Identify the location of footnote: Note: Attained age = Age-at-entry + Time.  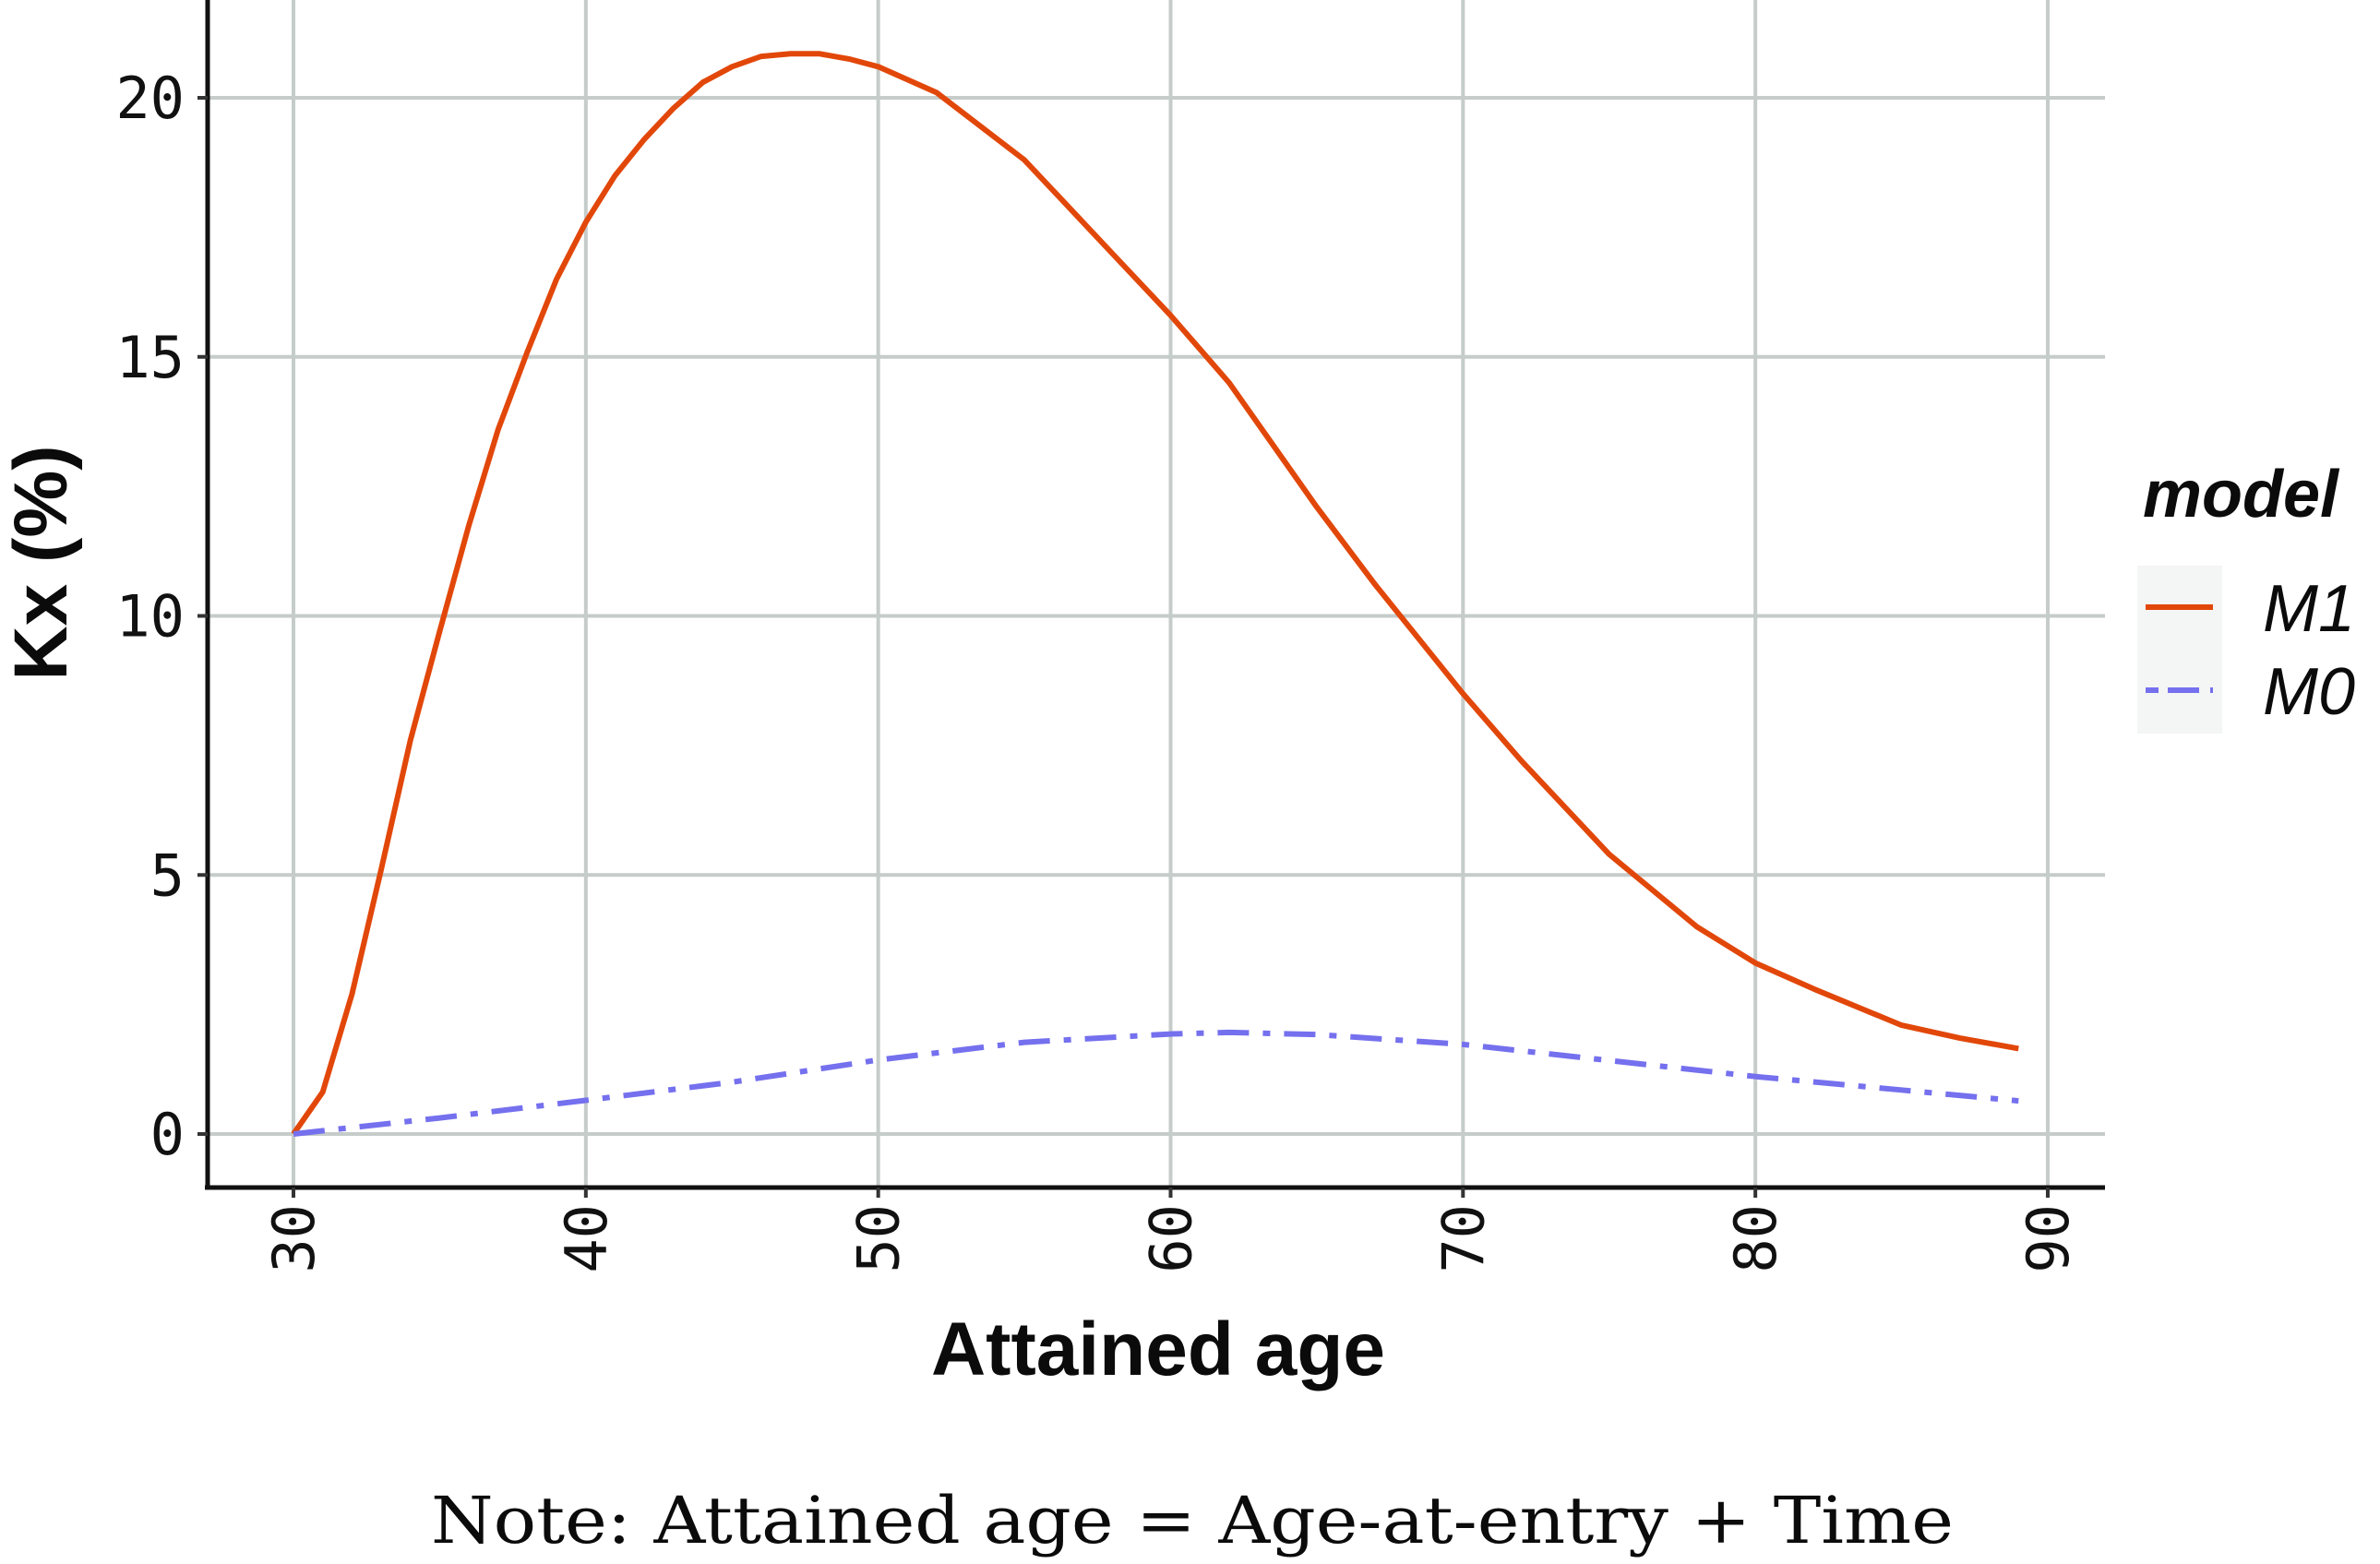
(1192, 1520).